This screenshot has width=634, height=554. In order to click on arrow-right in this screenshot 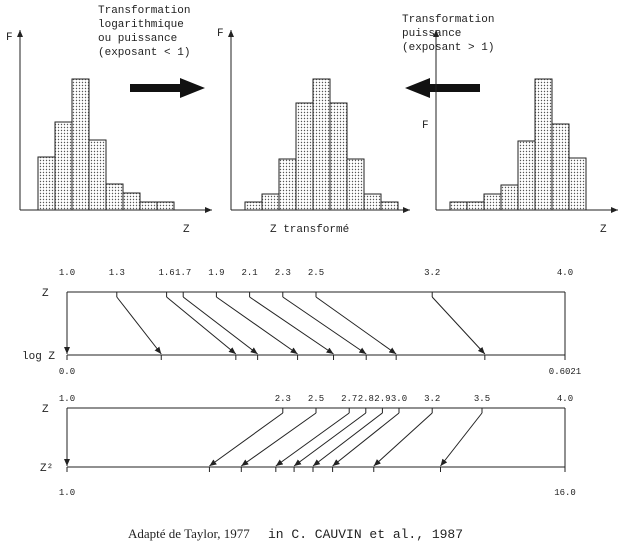, I will do `click(167, 88)`.